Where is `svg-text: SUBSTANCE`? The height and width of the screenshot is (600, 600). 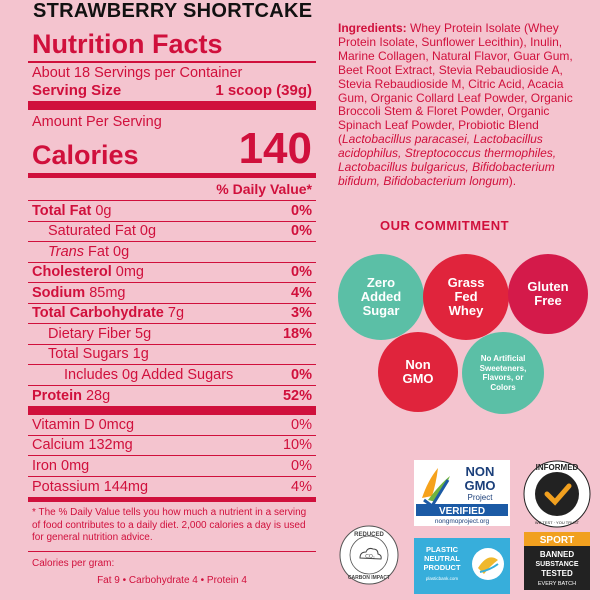
svg-text: SUBSTANCE is located at coordinates (556, 564).